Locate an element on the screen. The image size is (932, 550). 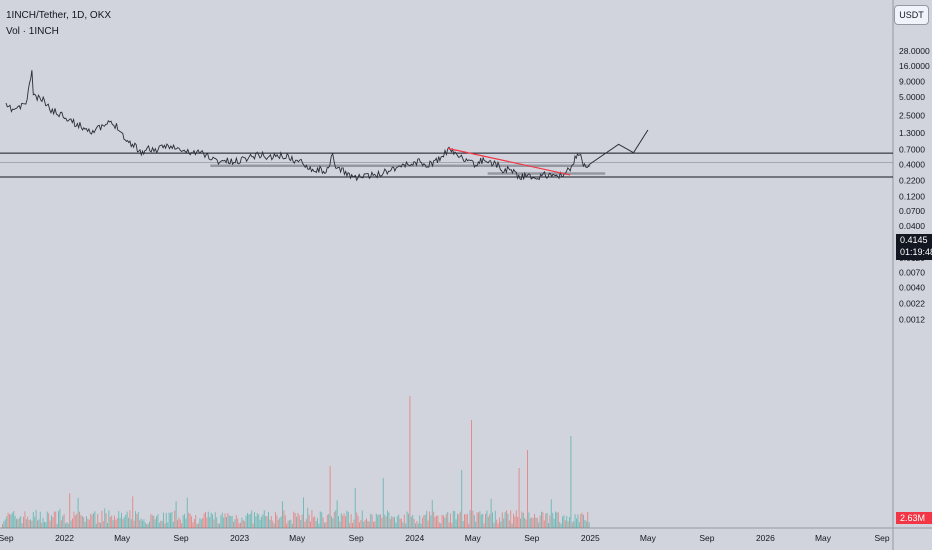
last-price-tag: 0.4145 01:19:48 is located at coordinates (914, 247).